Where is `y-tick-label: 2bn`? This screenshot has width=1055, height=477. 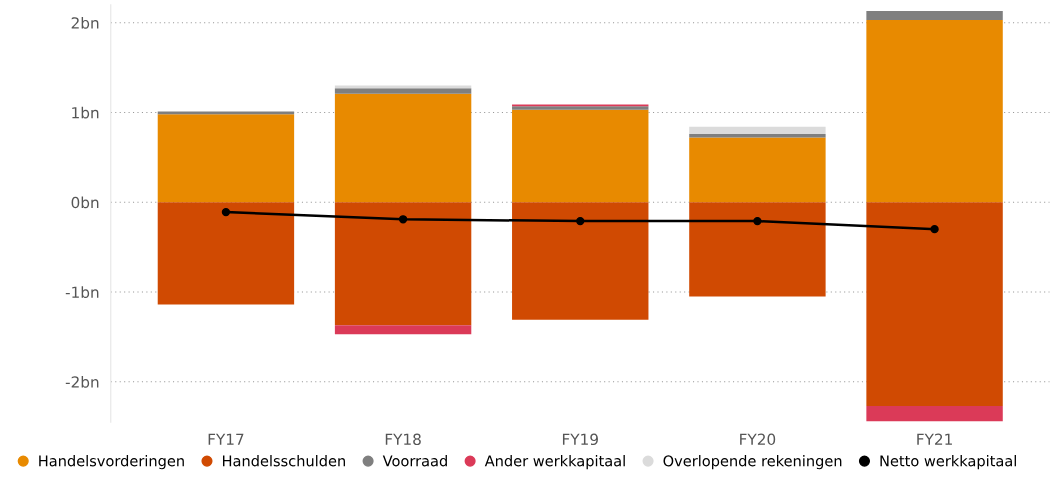
y-tick-label: 2bn is located at coordinates (85, 22).